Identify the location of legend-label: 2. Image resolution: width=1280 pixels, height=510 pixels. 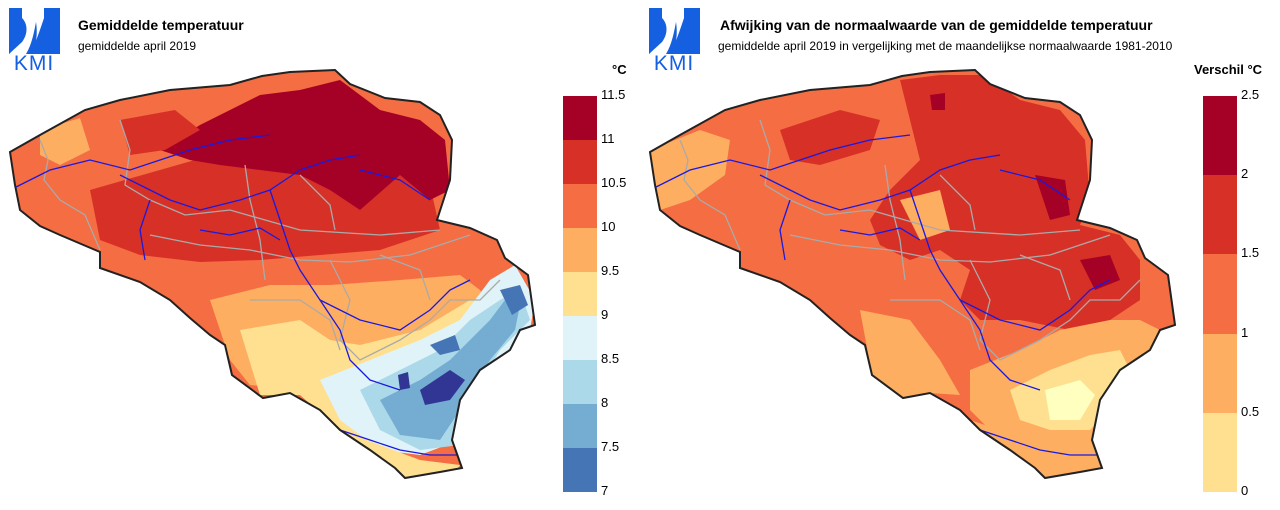
(1245, 174).